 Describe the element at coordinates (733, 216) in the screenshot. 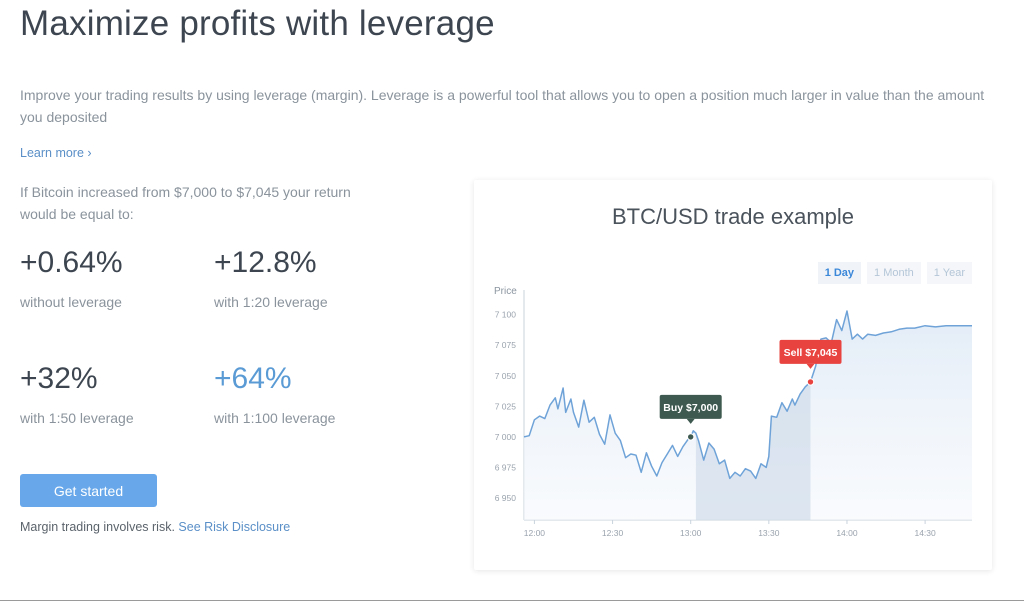

I see `chart-title: BTC/USD trade example` at that location.